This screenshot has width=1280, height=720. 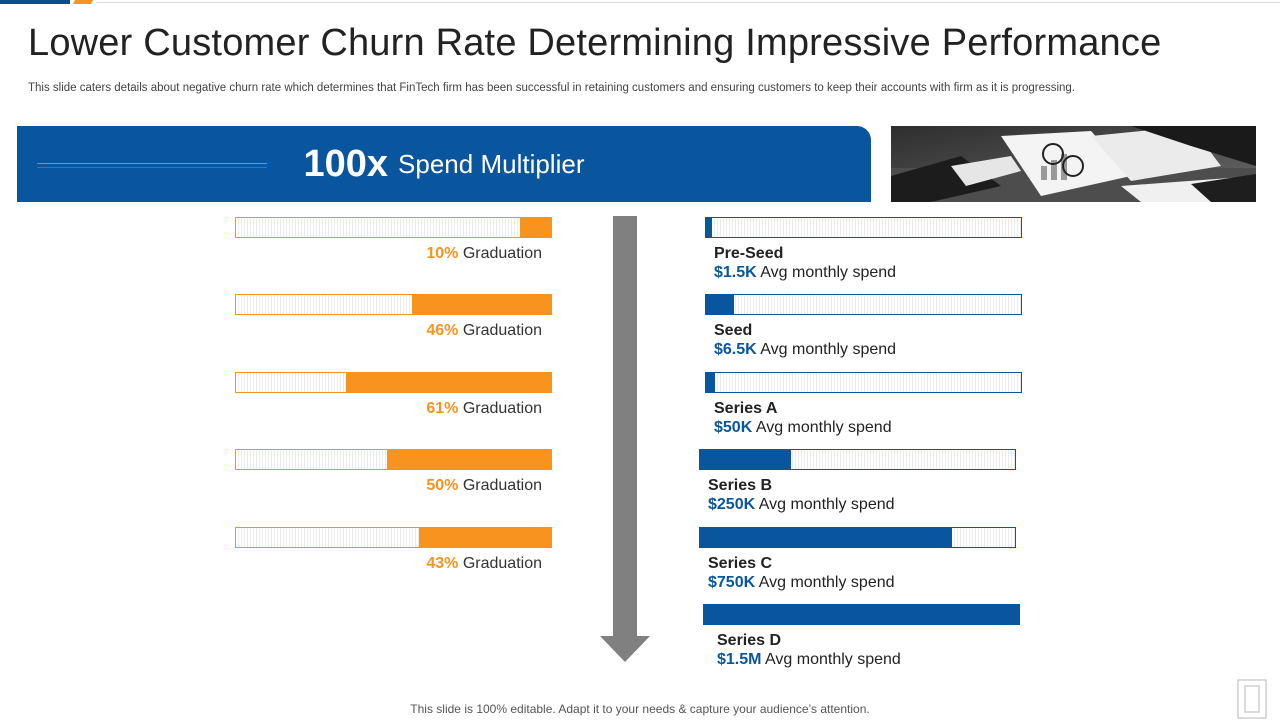 I want to click on graduation-percent: 43%, so click(x=442, y=563).